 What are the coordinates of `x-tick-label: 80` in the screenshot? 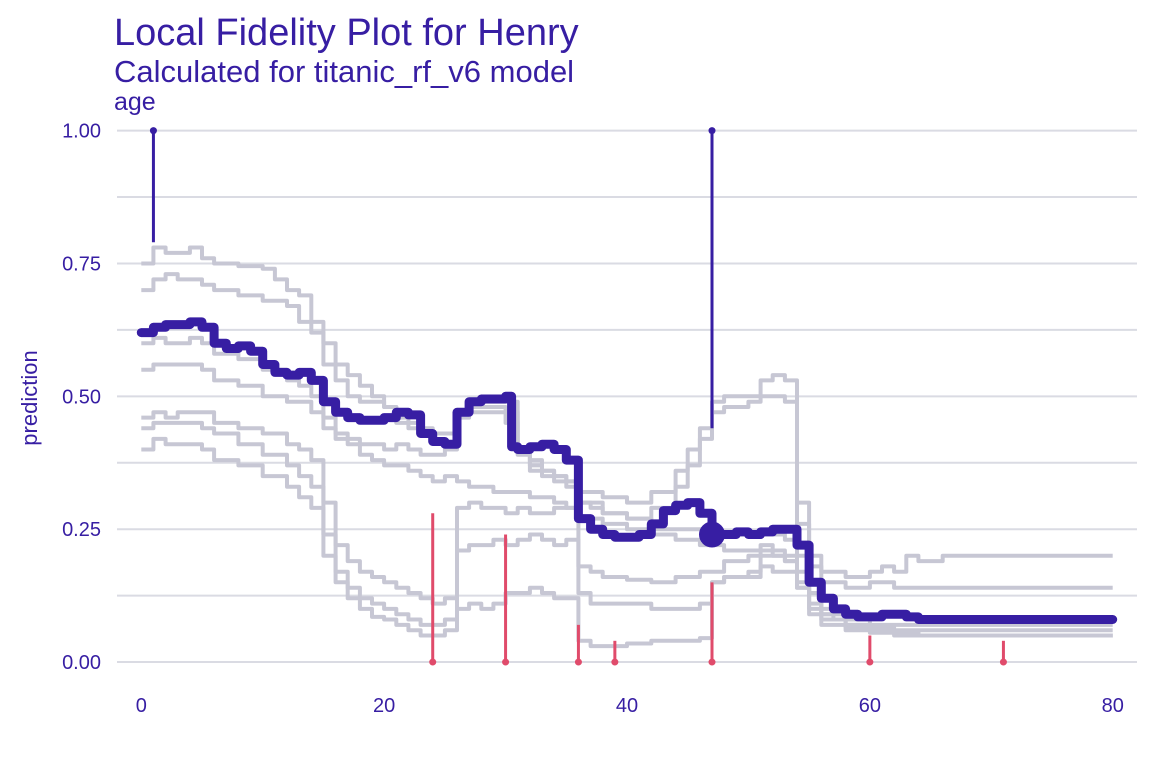 It's located at (1113, 706).